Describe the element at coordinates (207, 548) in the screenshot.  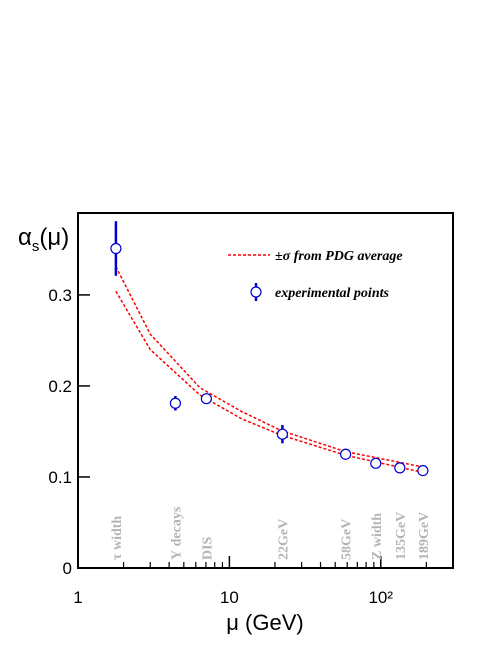
I see `point-label: DIS` at that location.